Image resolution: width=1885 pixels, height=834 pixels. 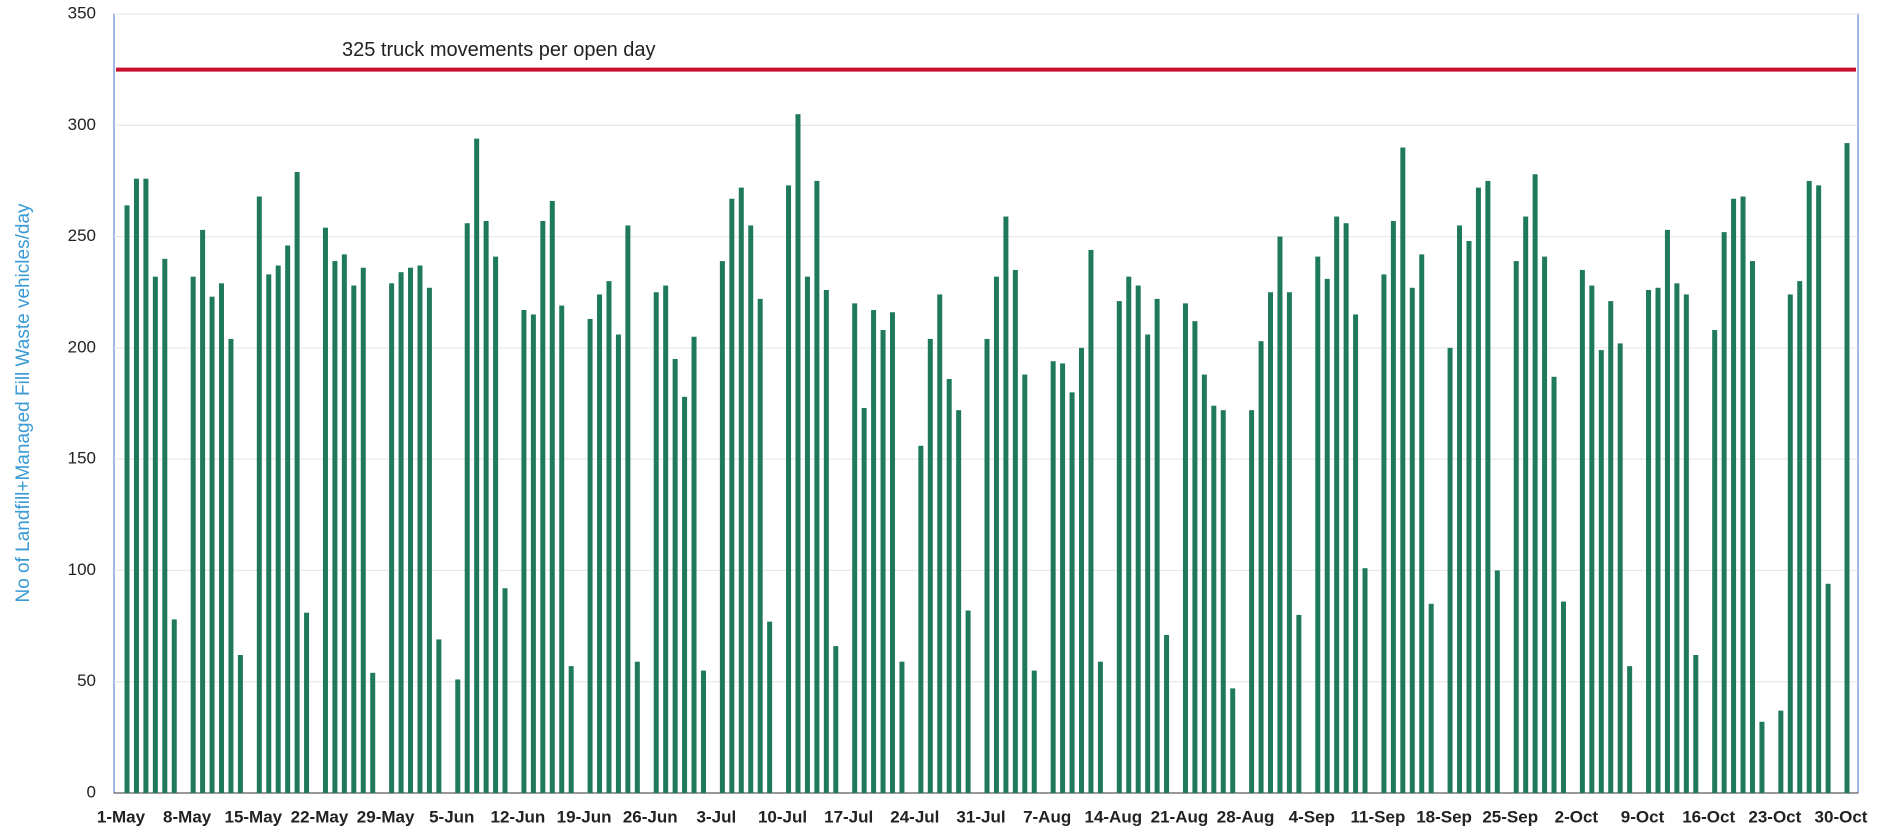 I want to click on y-tick-label: 0, so click(x=91, y=791).